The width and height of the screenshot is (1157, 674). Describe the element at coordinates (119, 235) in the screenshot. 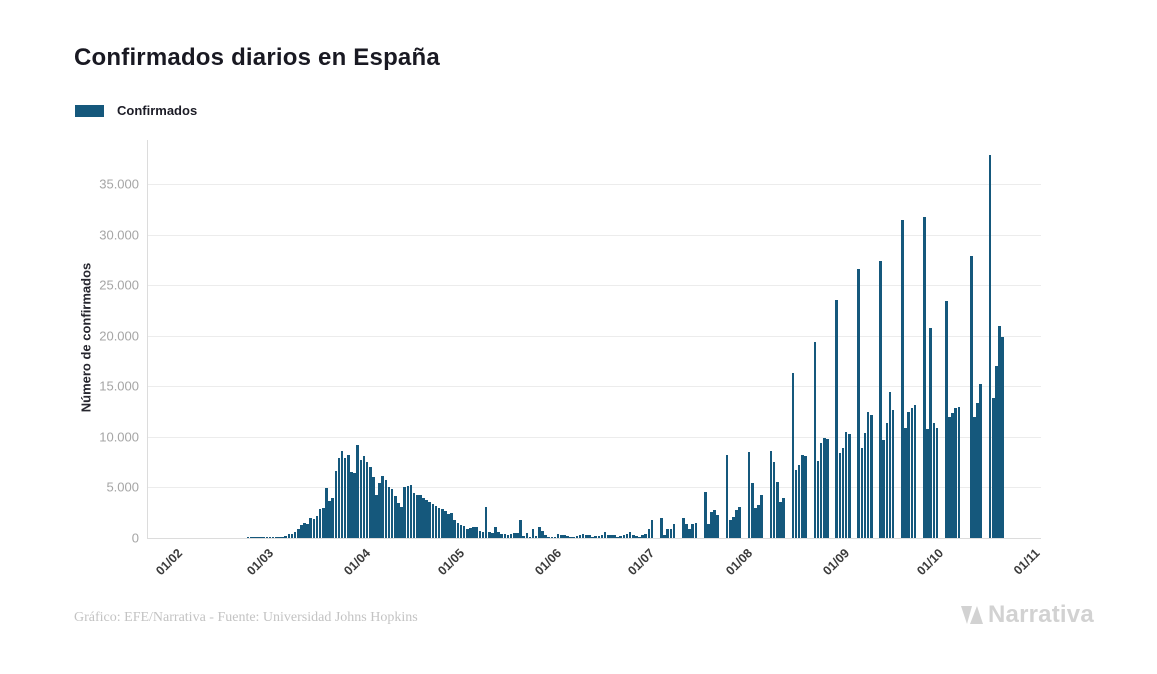

I see `y-tick-label-30.000: 30.000` at that location.